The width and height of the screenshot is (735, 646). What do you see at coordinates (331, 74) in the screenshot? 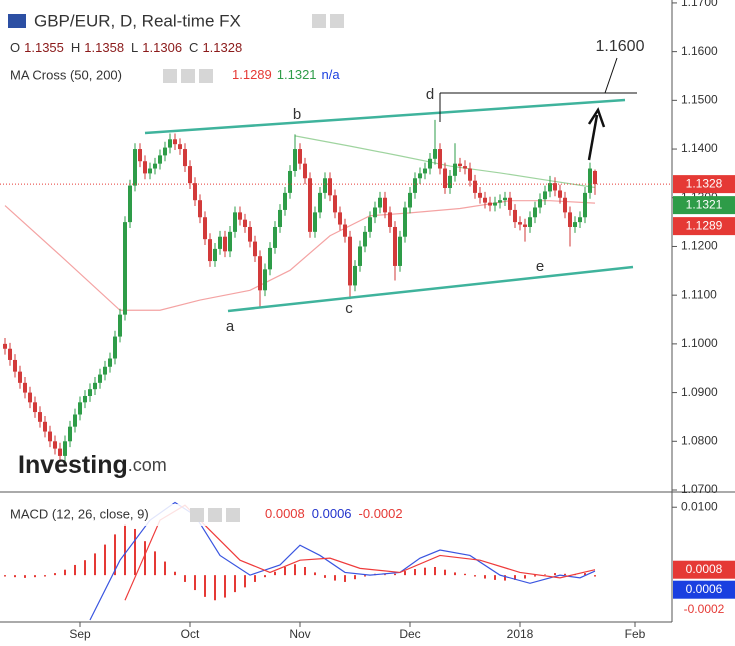
I see `indicator-na: n/a` at bounding box center [331, 74].